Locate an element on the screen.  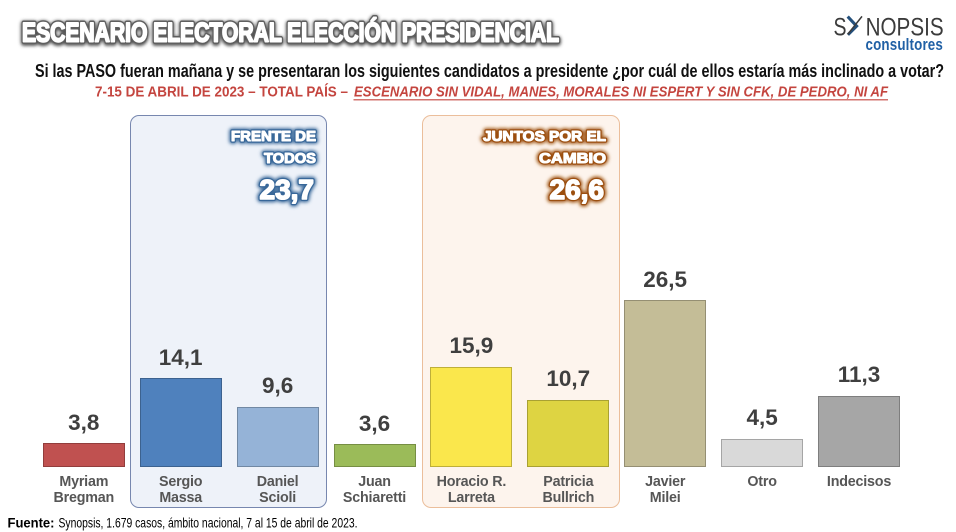
svg-text: TODOS is located at coordinates (290, 159).